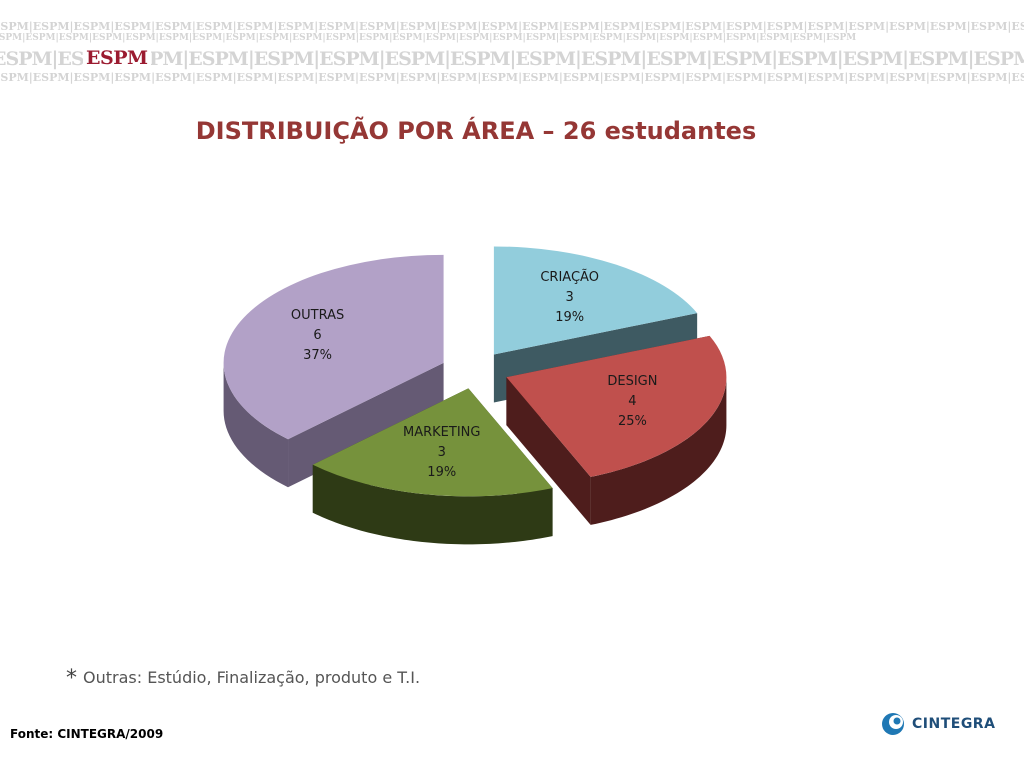 The height and width of the screenshot is (768, 1024). I want to click on pie-slice-marketing, so click(432, 442).